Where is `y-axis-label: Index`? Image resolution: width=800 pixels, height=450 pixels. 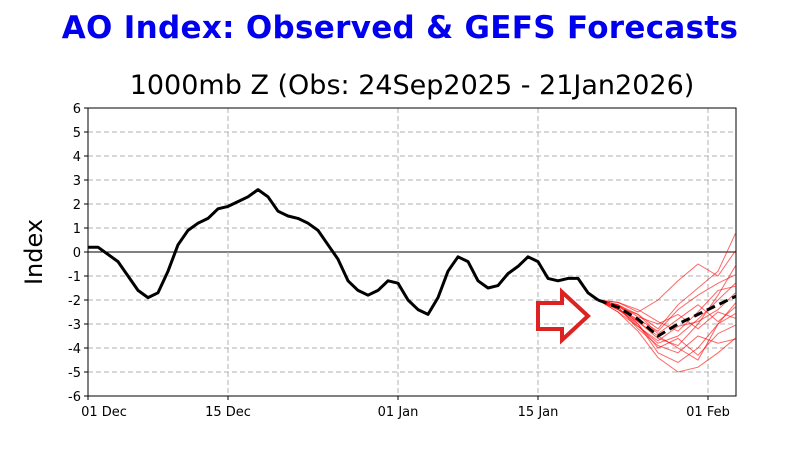
y-axis-label: Index is located at coordinates (34, 252).